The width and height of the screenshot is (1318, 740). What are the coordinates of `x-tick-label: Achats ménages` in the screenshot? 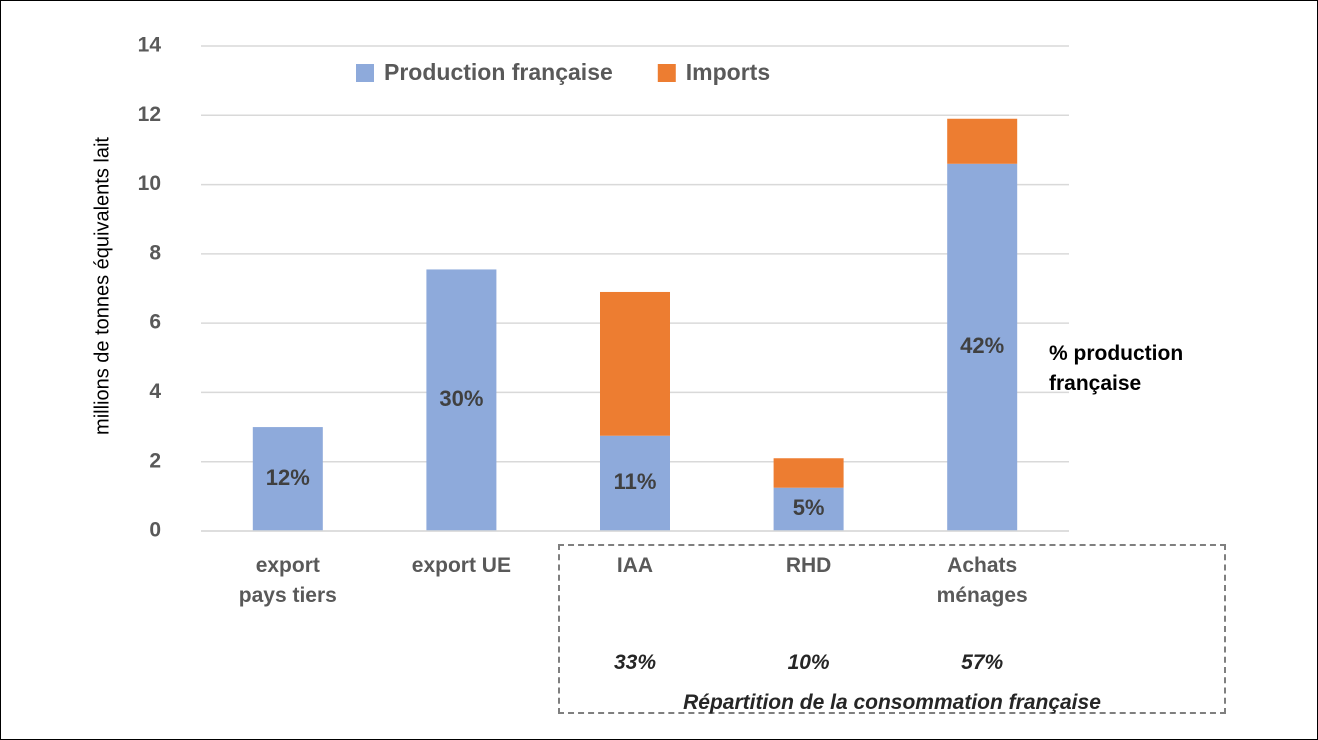 It's located at (982, 580).